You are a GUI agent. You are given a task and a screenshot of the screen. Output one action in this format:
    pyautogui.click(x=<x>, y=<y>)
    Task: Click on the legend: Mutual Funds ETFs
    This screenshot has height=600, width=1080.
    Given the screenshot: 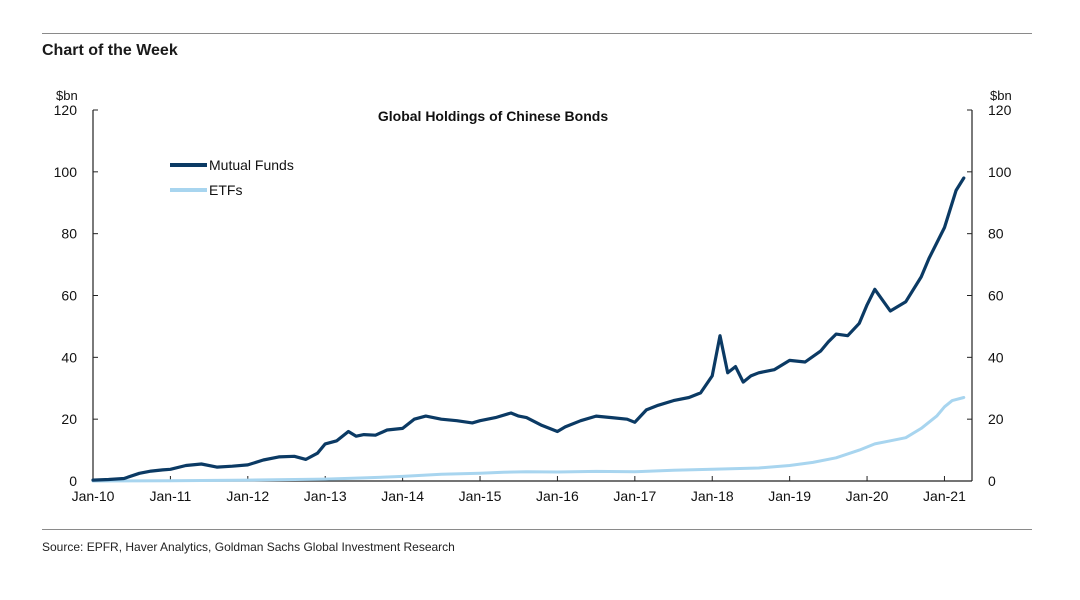 What is the action you would take?
    pyautogui.click(x=232, y=177)
    